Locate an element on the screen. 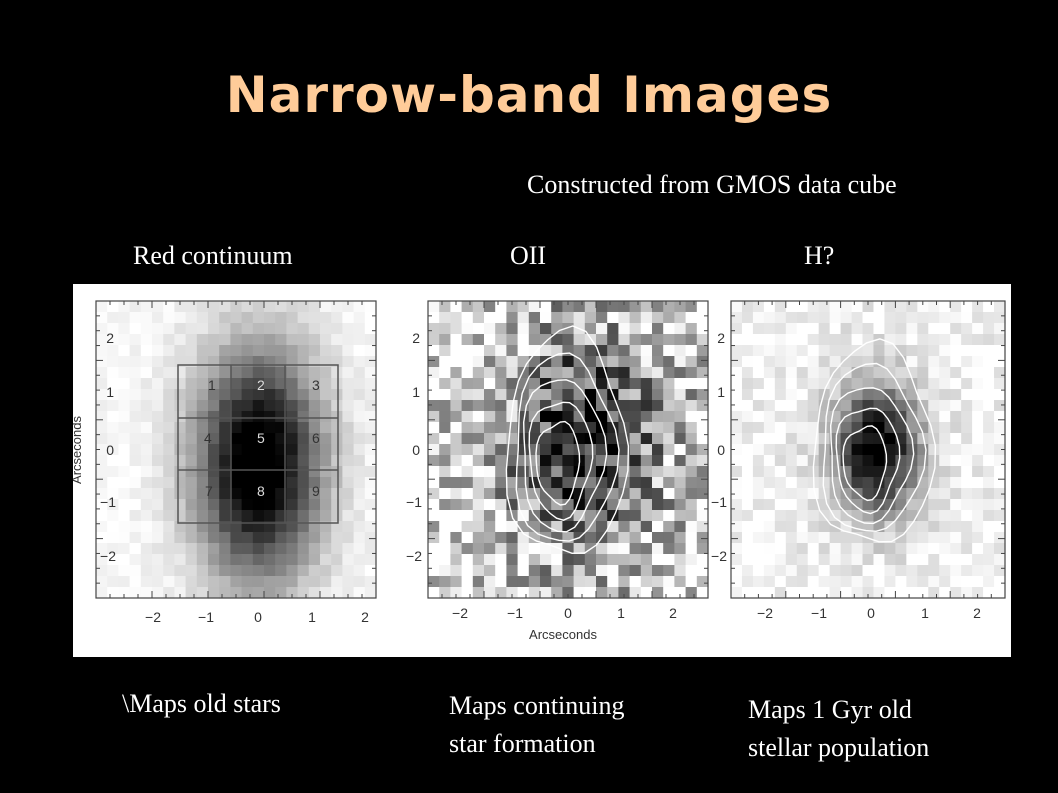 The height and width of the screenshot is (793, 1058). aperture-numbers: 1 2 3 4 5 6 7 8 9 is located at coordinates (262, 438).